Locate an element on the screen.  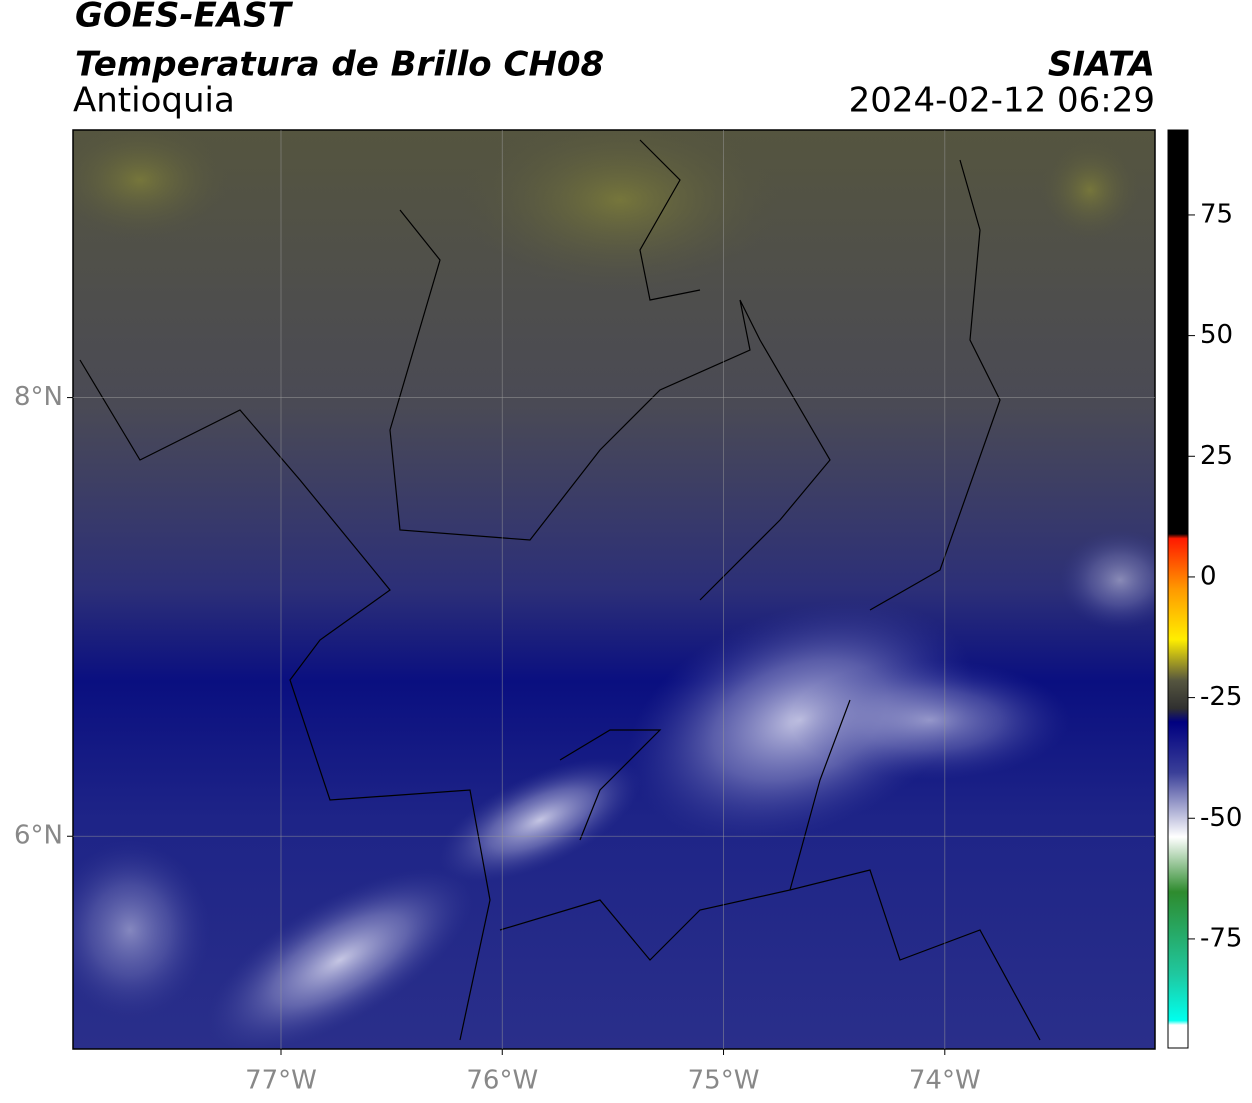
x-tick-label: 77°W is located at coordinates (281, 1081).